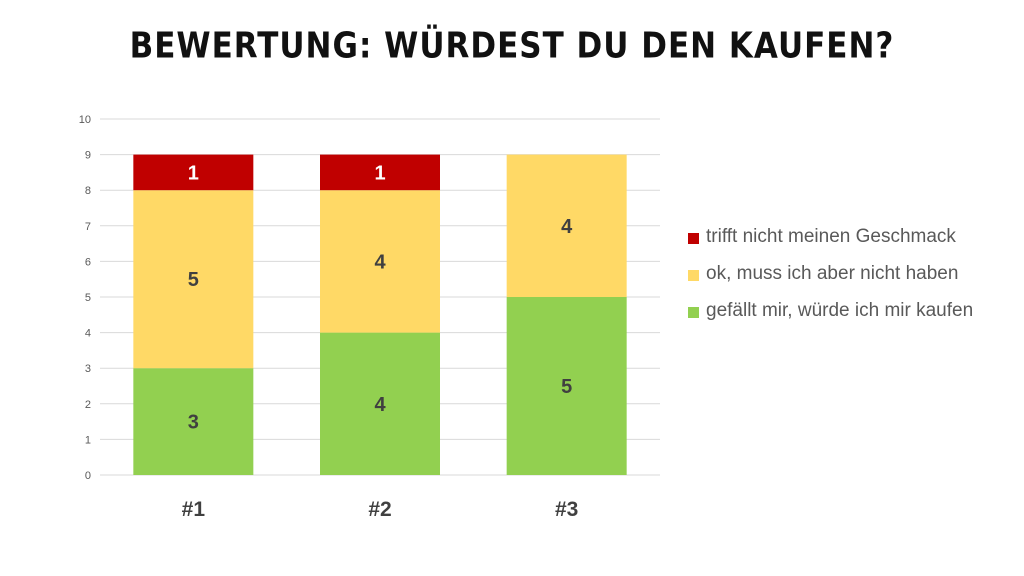 The width and height of the screenshot is (1024, 576). I want to click on y-tick-label: 10, so click(85, 120).